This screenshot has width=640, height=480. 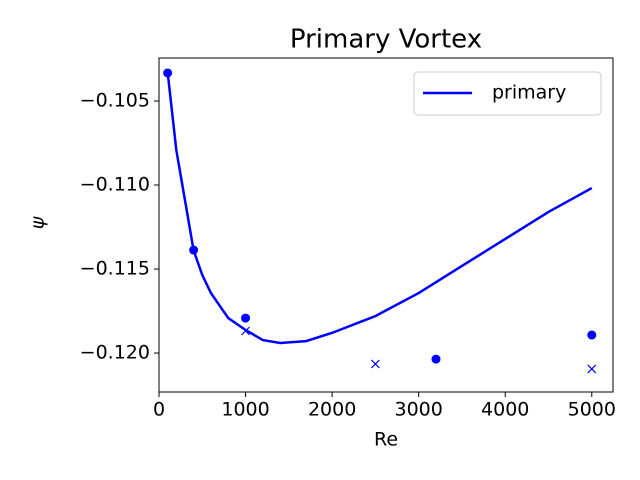 I want to click on legend-box, so click(x=507, y=93).